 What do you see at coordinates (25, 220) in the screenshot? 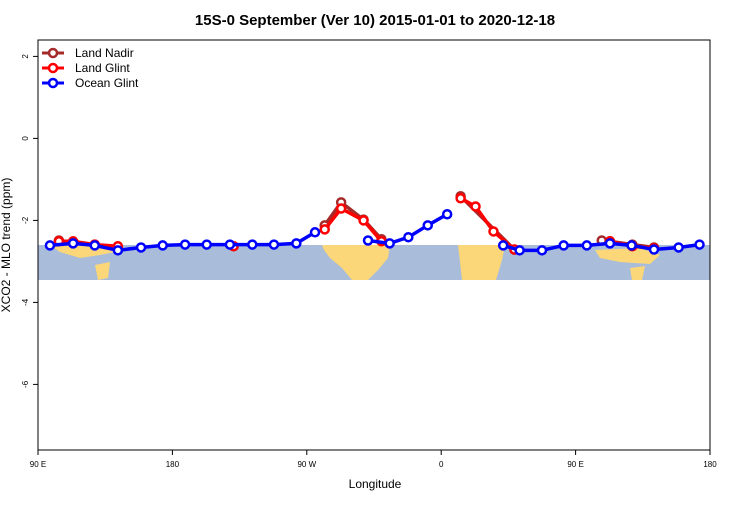
I see `y-tick-label: -2` at bounding box center [25, 220].